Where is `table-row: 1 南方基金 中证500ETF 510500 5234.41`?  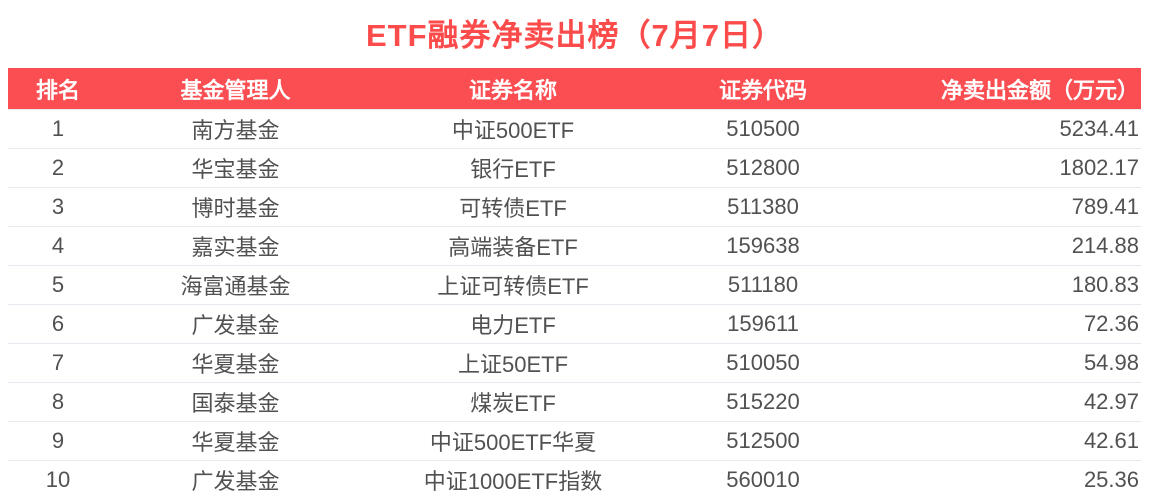
table-row: 1 南方基金 中证500ETF 510500 5234.41 is located at coordinates (574, 128).